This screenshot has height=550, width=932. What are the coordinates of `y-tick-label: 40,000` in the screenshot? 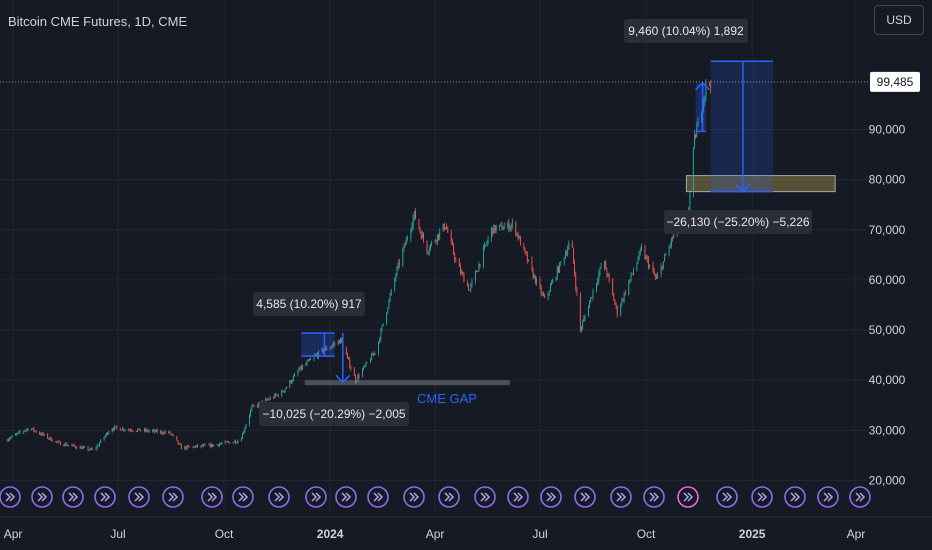 It's located at (887, 380).